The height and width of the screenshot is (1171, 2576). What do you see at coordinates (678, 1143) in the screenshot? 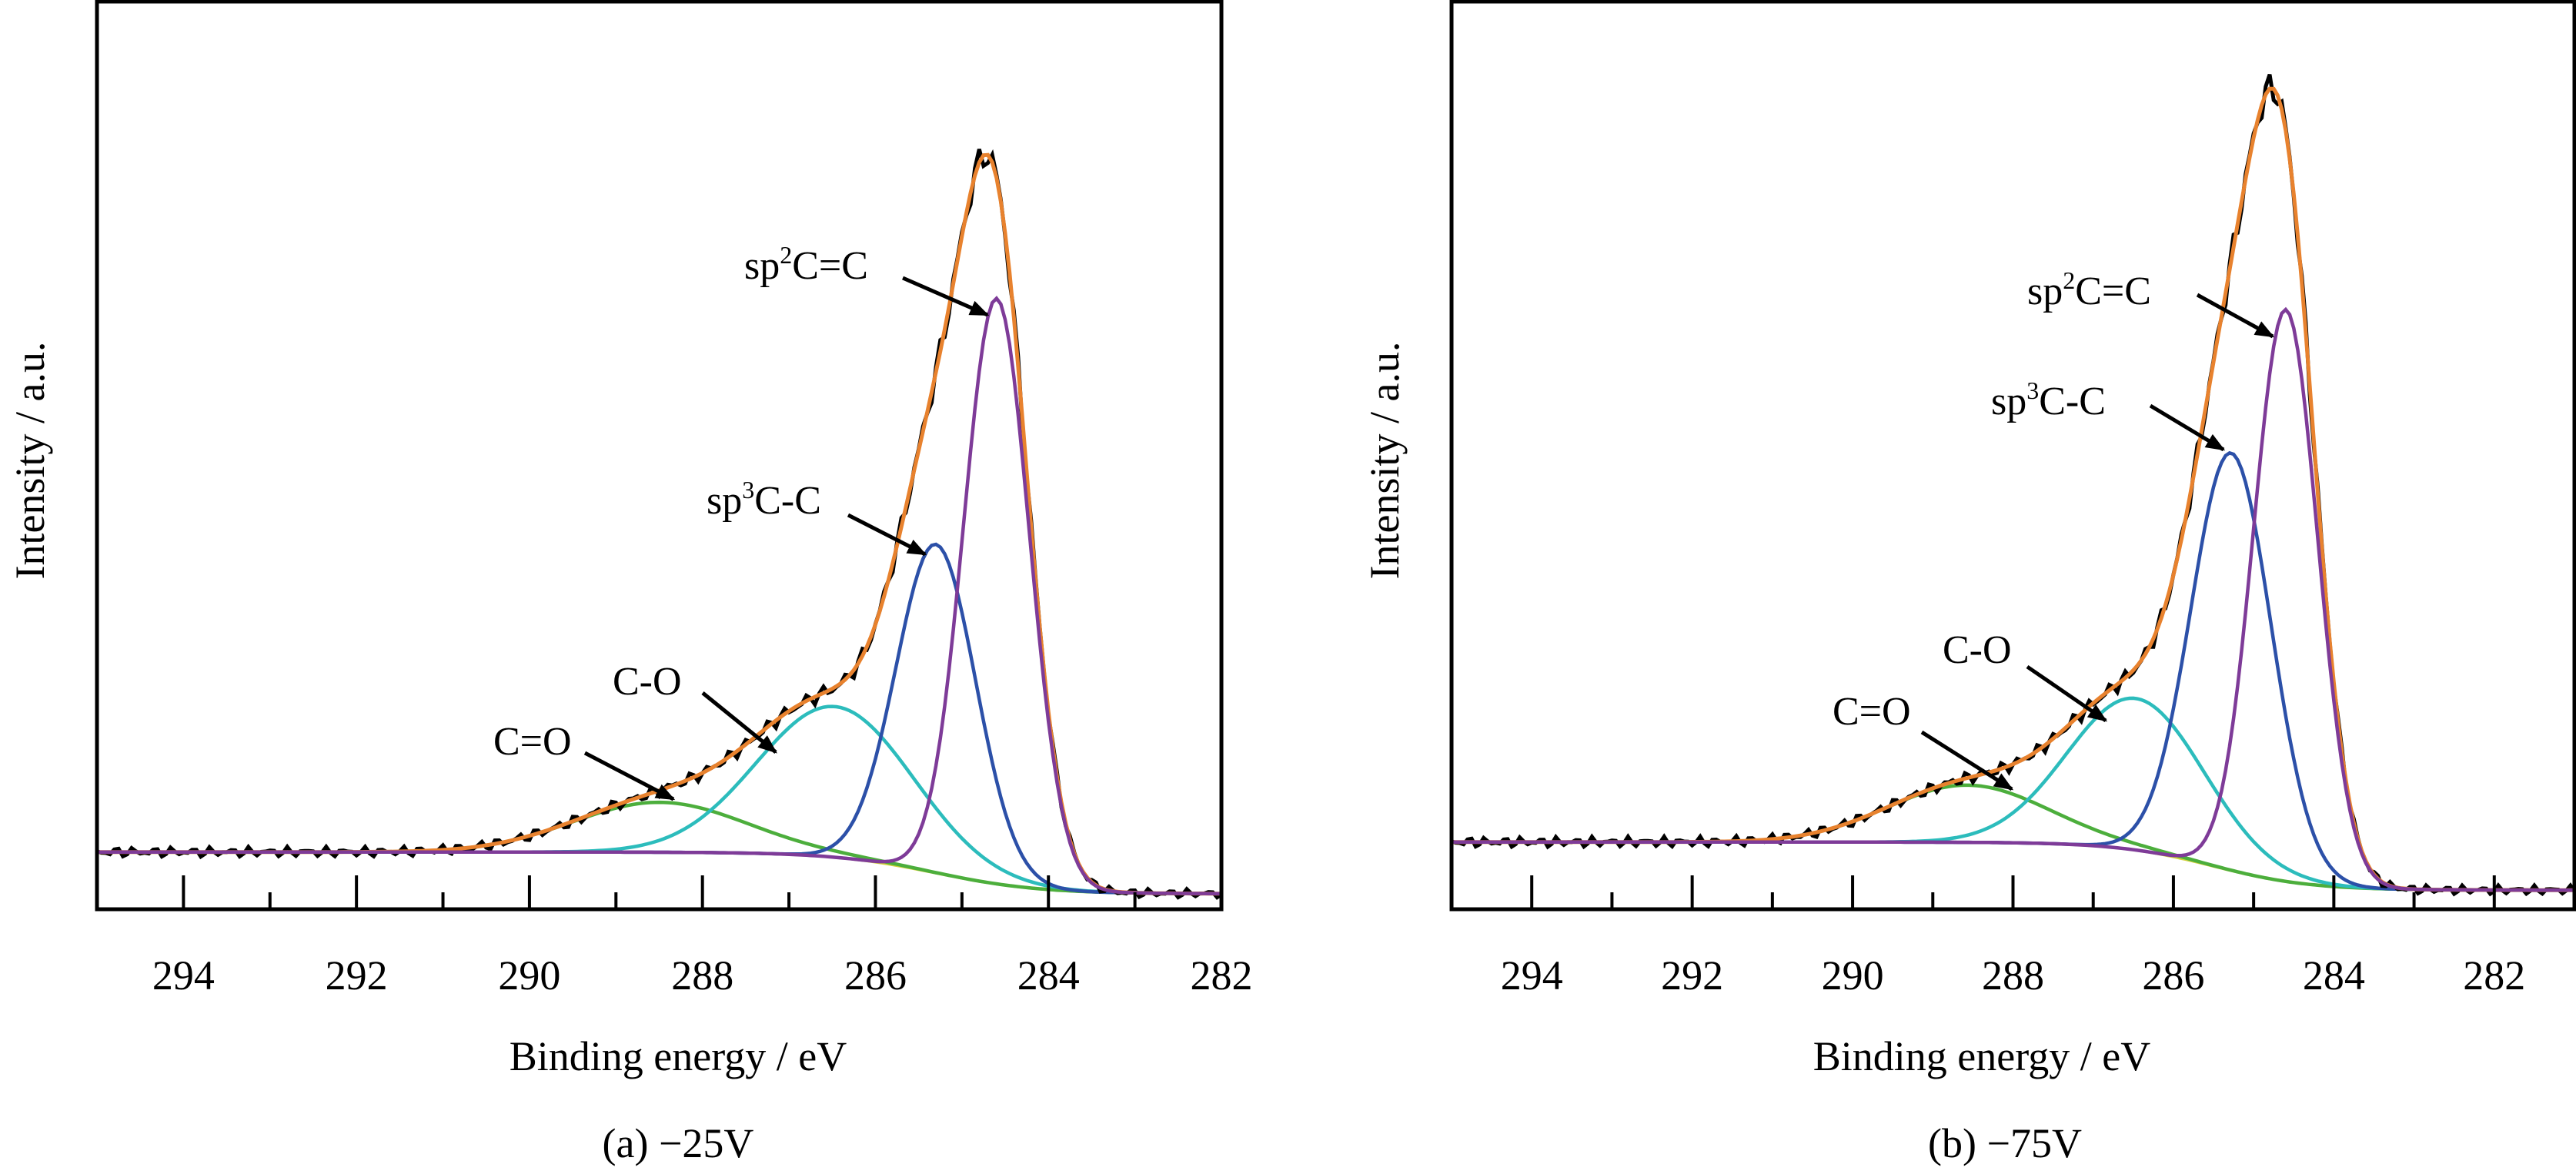
I see `panel-caption: (a) −25V` at bounding box center [678, 1143].